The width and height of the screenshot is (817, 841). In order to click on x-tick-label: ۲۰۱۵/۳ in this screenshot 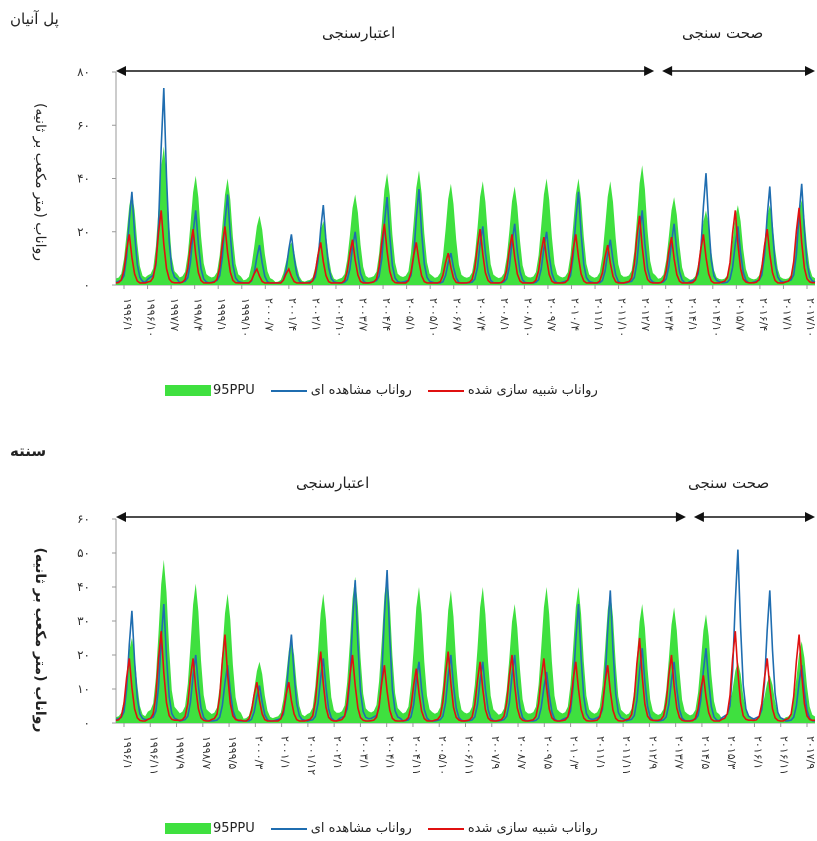, I will do `click(731, 752)`.